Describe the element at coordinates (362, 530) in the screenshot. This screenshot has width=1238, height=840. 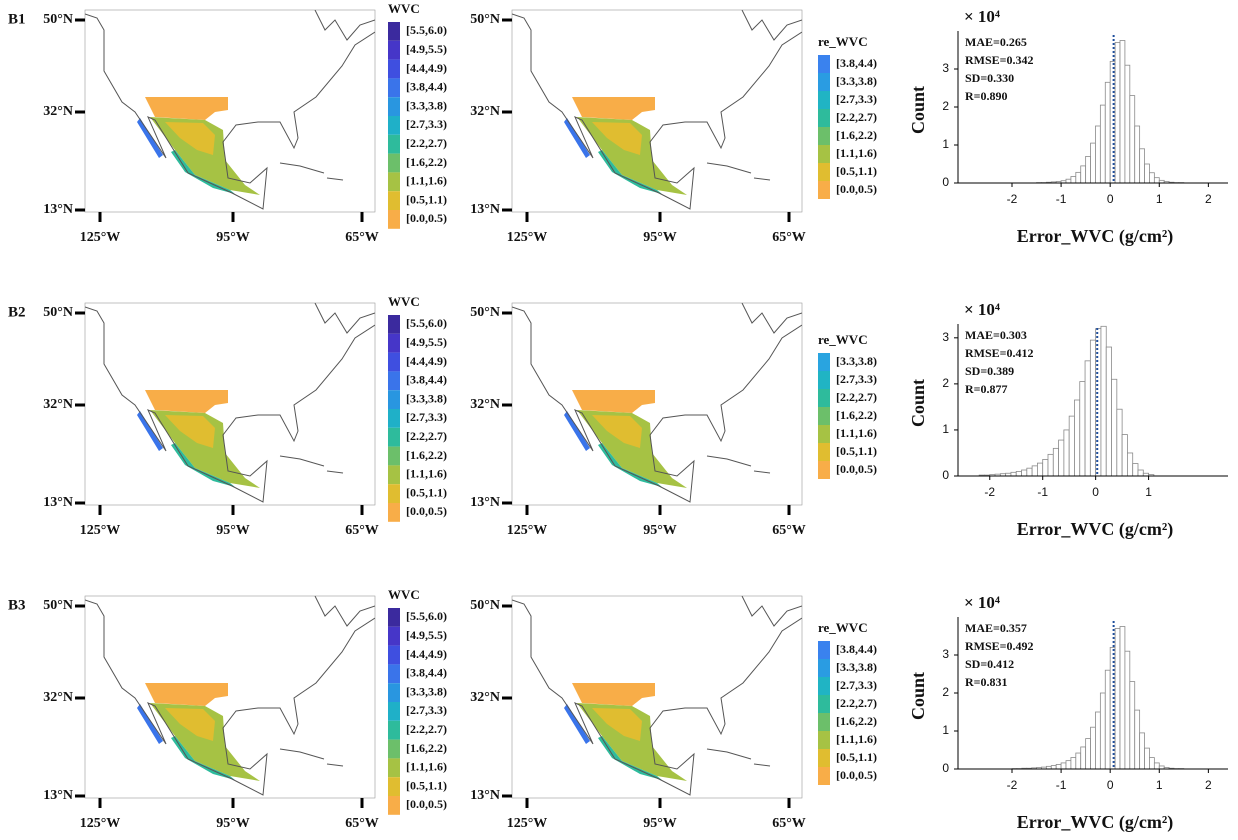
I see `lon-label: 65°W` at that location.